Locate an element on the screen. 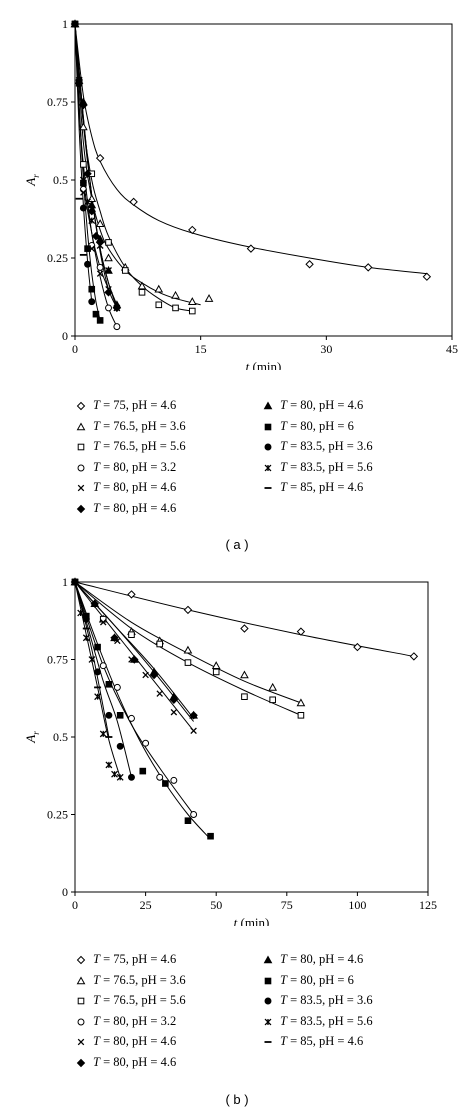 Image resolution: width=474 pixels, height=1112 pixels. x-tick-label: 50 is located at coordinates (216, 905).